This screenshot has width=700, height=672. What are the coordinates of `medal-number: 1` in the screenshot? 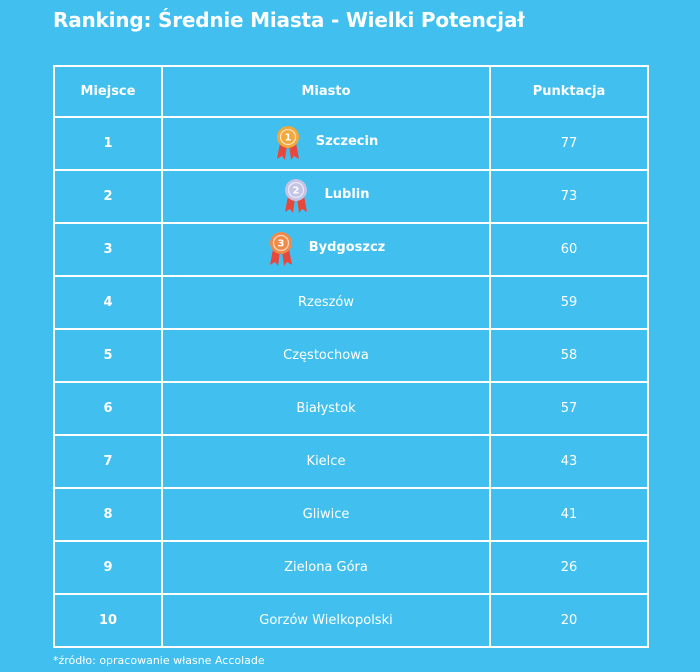 It's located at (287, 138).